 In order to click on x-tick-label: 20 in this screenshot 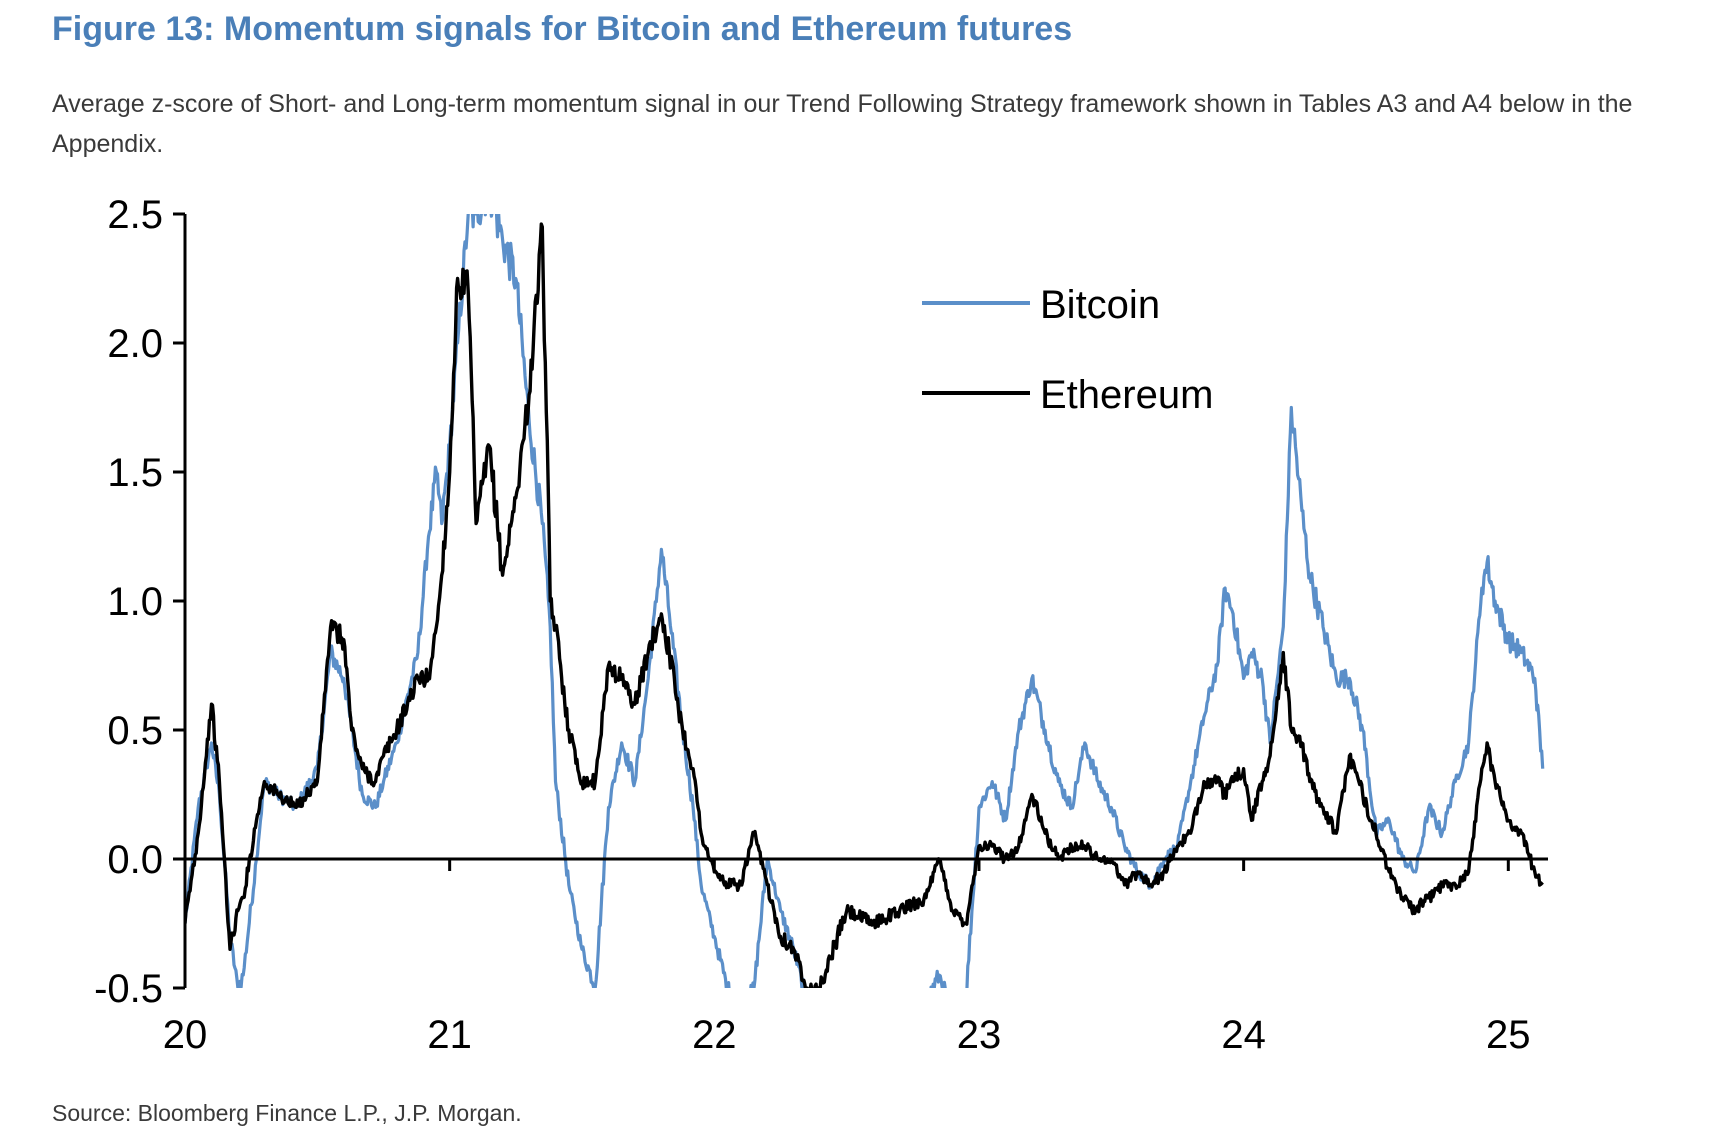, I will do `click(185, 1035)`.